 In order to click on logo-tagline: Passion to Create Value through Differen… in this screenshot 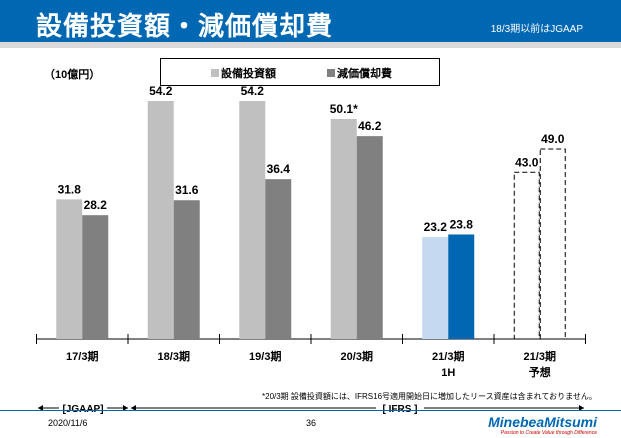, I will do `click(548, 433)`.